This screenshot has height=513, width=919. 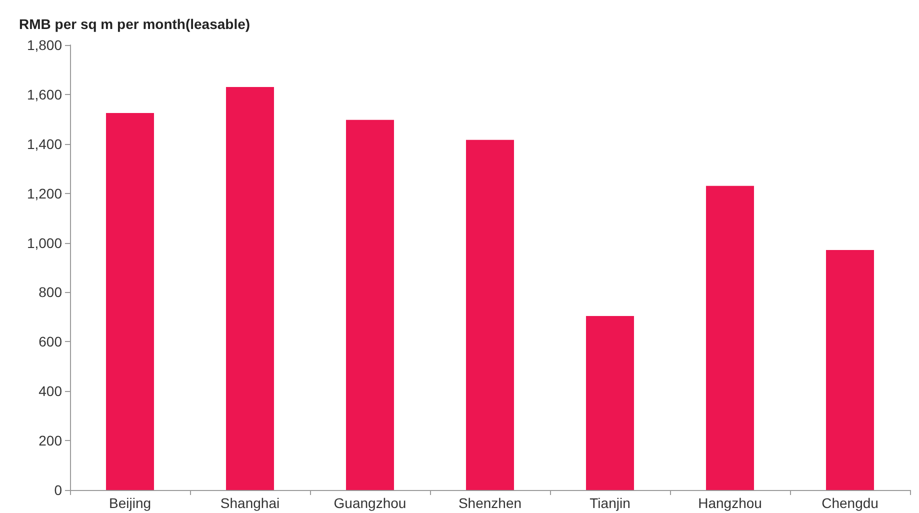 What do you see at coordinates (50, 440) in the screenshot?
I see `y-tick-label: 200` at bounding box center [50, 440].